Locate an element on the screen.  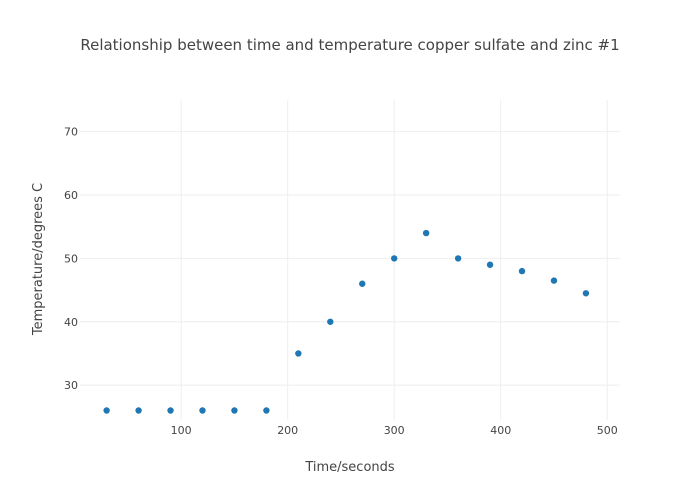
y-tick-label: 40 is located at coordinates (71, 322).